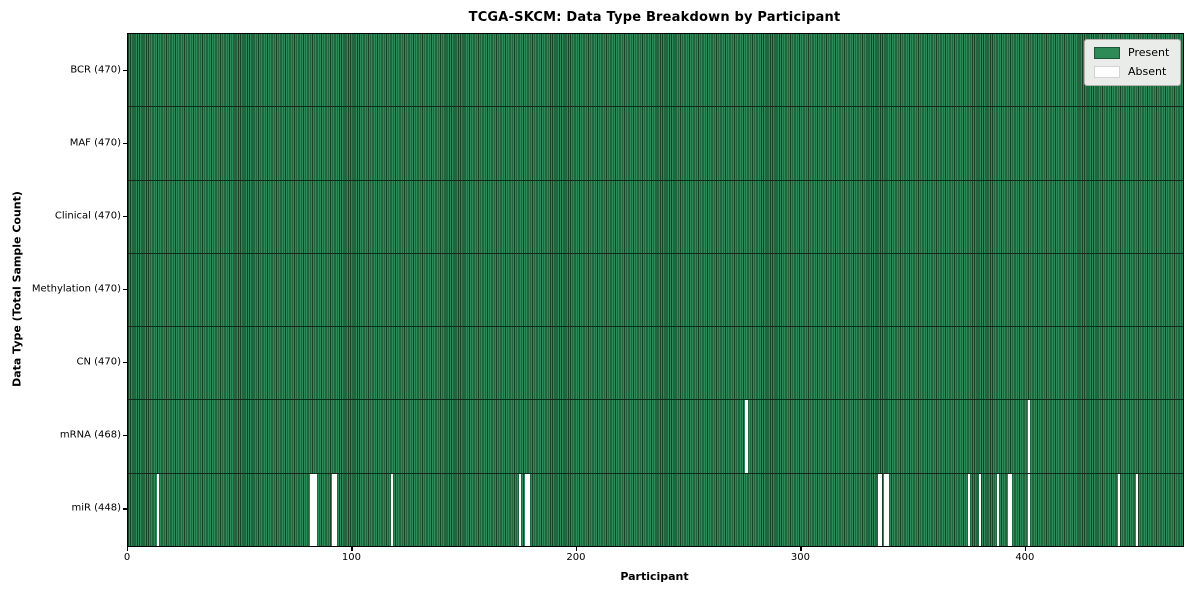 Image resolution: width=1200 pixels, height=600 pixels. I want to click on y-tick-label: miR (448), so click(96, 508).